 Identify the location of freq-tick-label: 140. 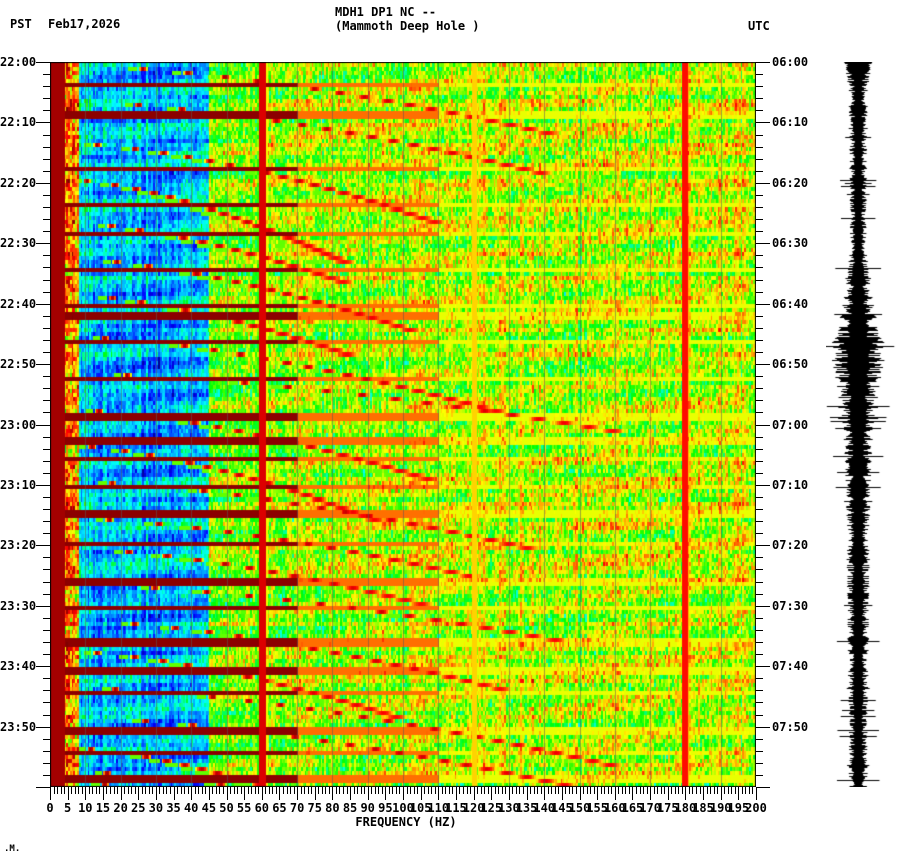
(544, 808).